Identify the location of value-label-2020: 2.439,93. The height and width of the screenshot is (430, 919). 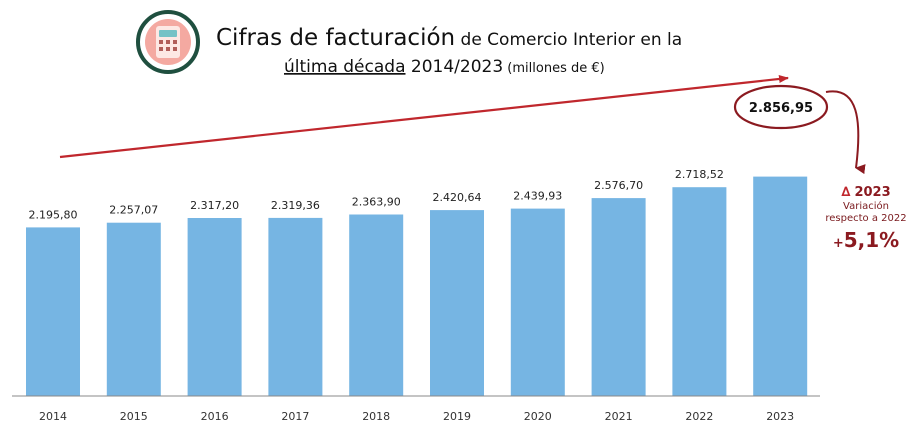
(537, 196).